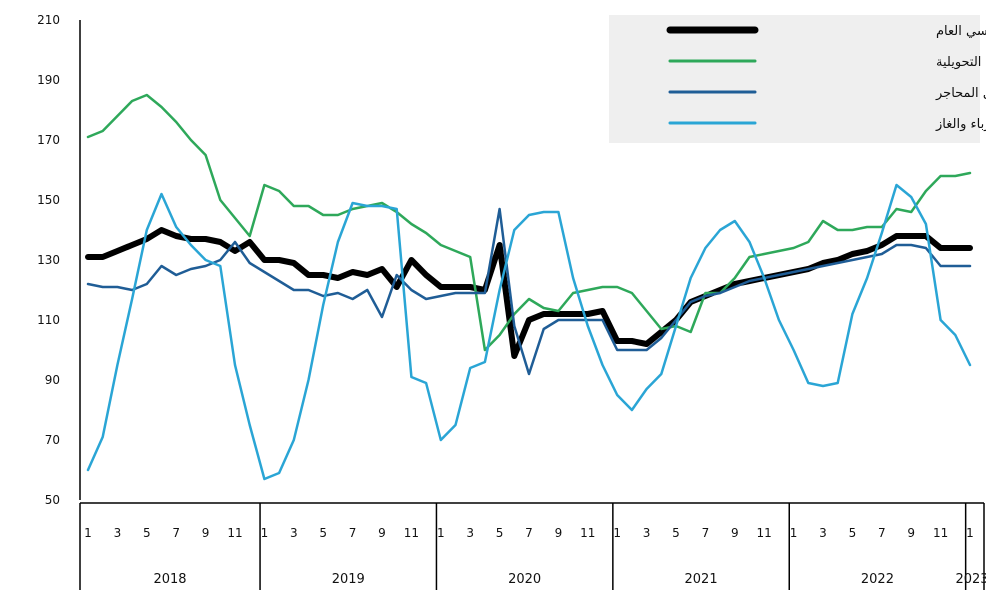 Image resolution: width=986 pixels, height=595 pixels. I want to click on y-axis-ticks: 50 70 90 110 130 150 170 190 210, so click(48, 260).